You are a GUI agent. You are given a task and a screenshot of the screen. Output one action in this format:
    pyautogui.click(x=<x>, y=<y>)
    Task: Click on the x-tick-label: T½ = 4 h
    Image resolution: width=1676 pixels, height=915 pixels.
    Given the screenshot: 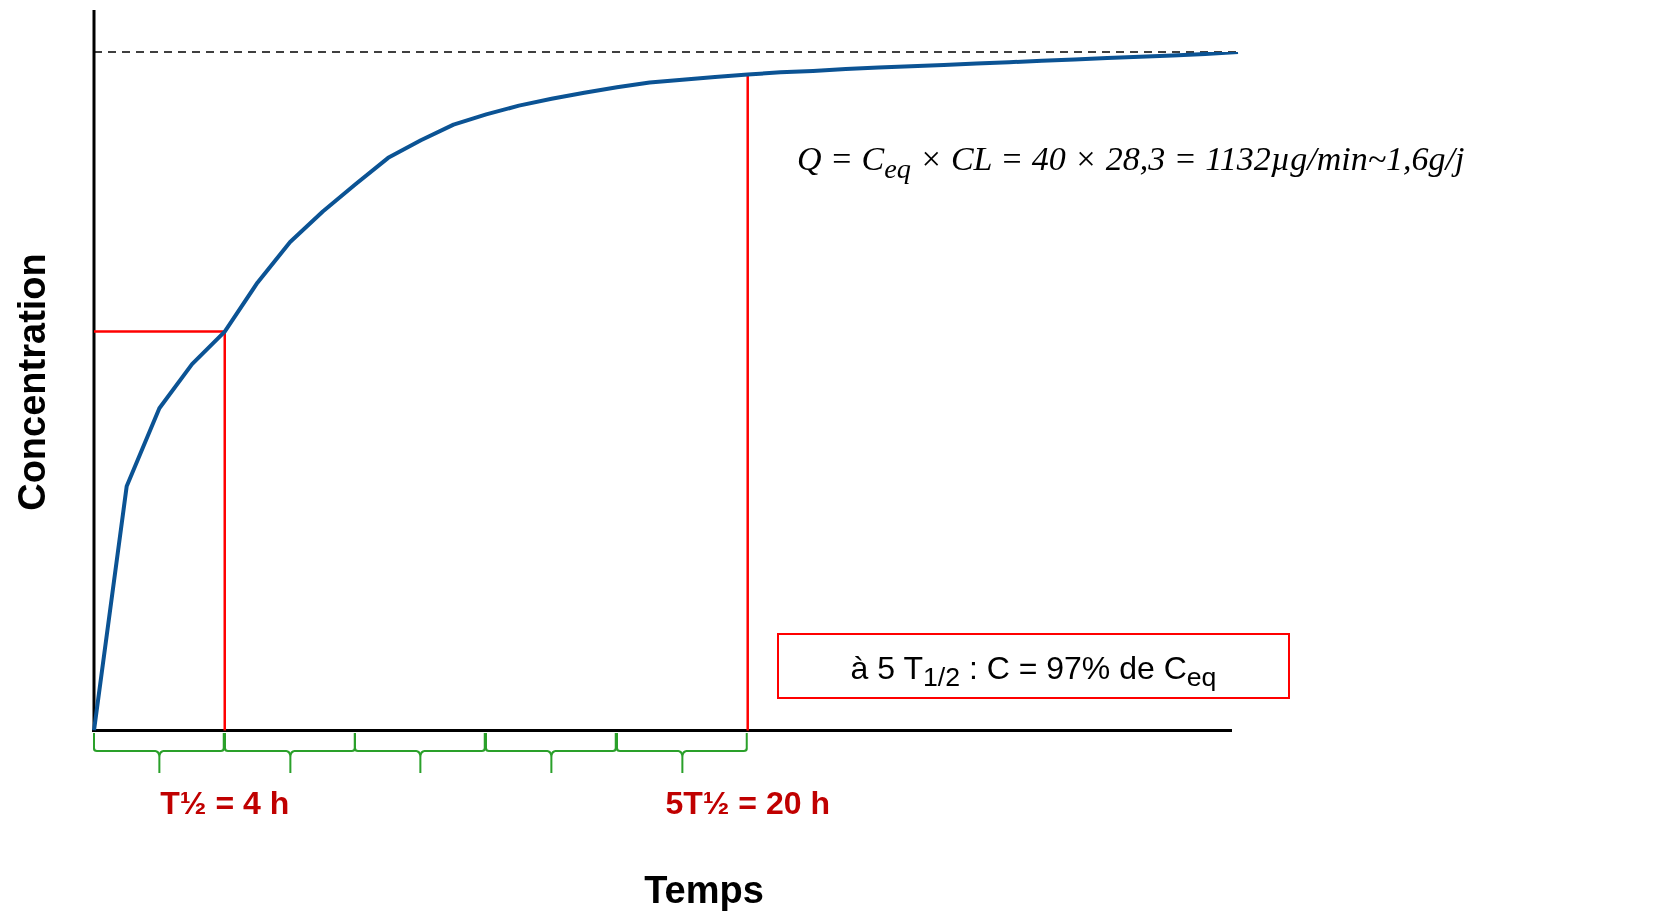 What is the action you would take?
    pyautogui.click(x=225, y=802)
    